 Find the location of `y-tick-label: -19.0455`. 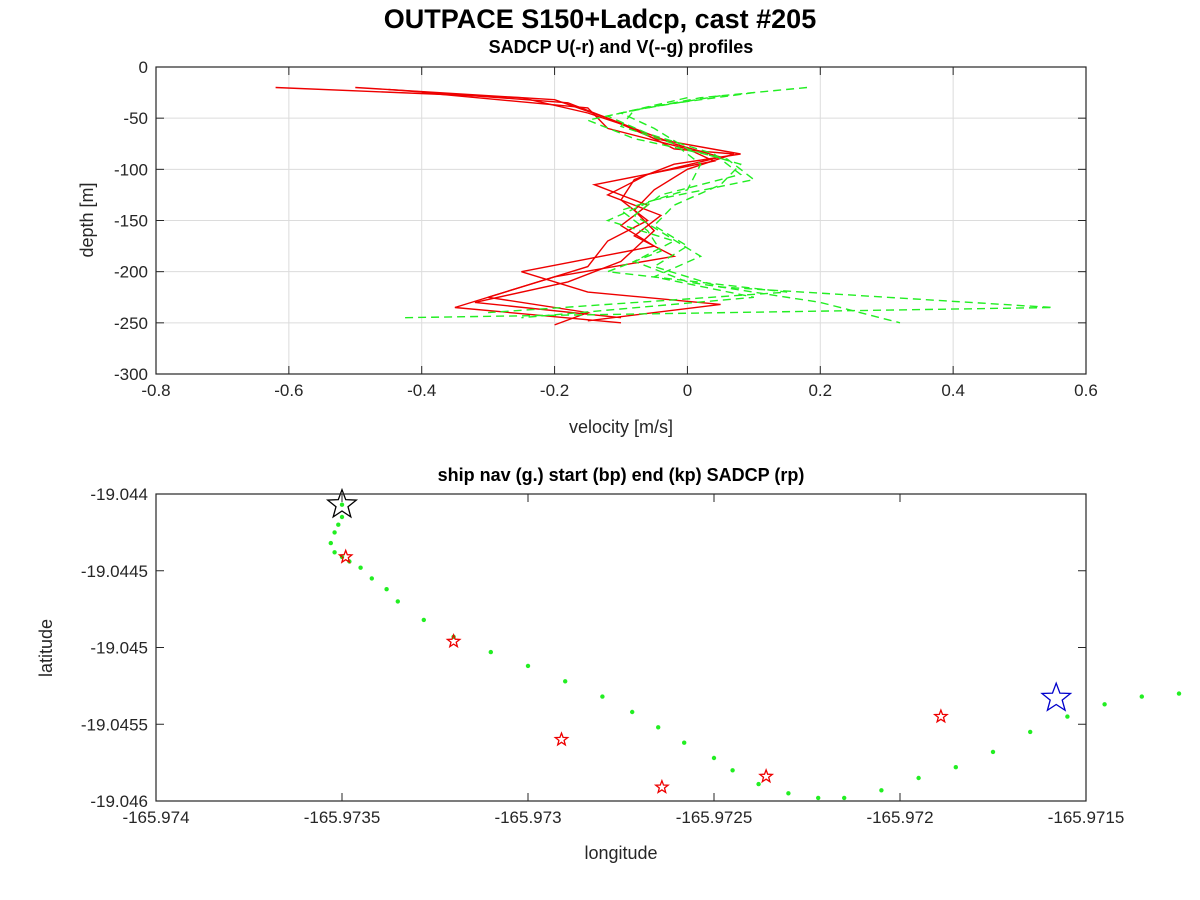

y-tick-label: -19.0455 is located at coordinates (114, 724).